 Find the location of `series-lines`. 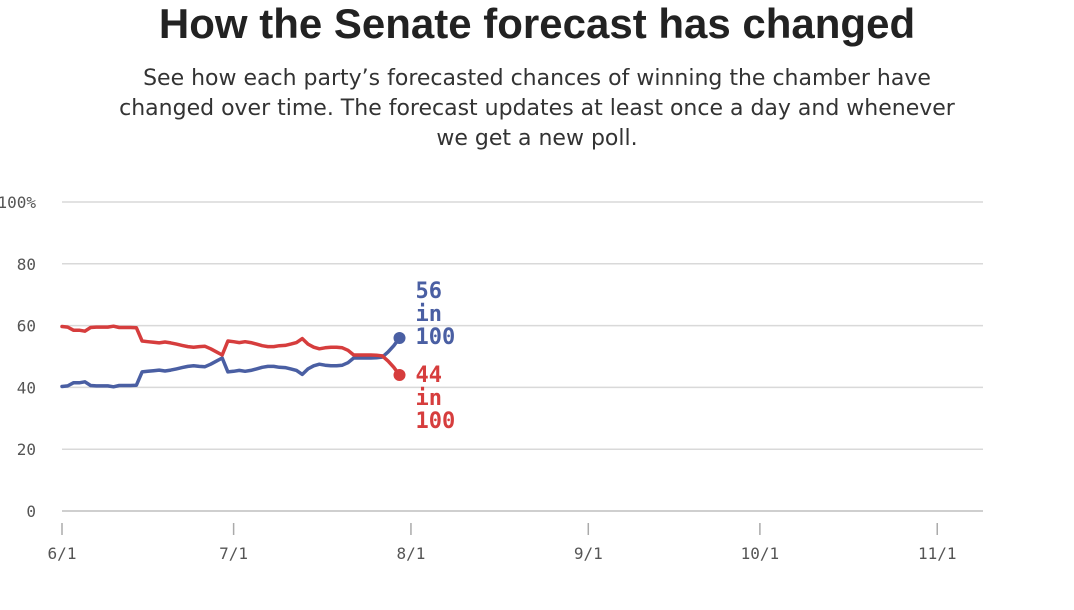

series-lines is located at coordinates (233, 356).